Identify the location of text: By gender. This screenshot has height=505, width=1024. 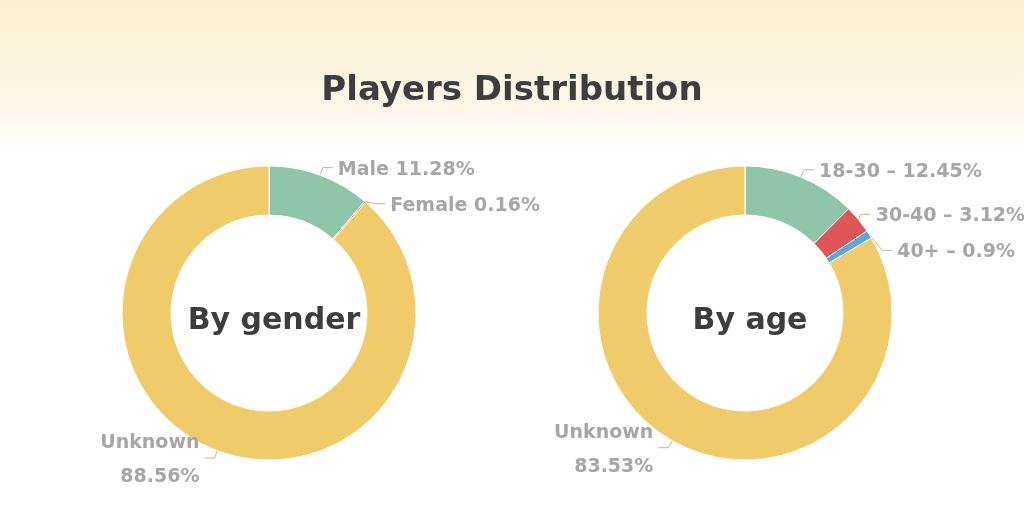
(274, 318).